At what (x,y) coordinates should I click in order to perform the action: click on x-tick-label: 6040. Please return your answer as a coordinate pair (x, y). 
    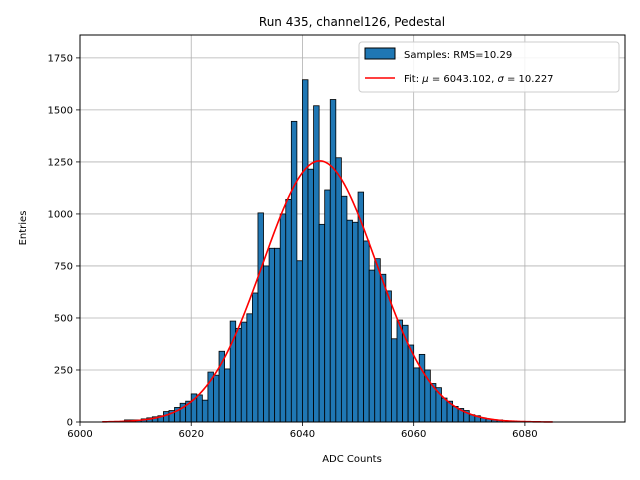
    Looking at the image, I should click on (302, 434).